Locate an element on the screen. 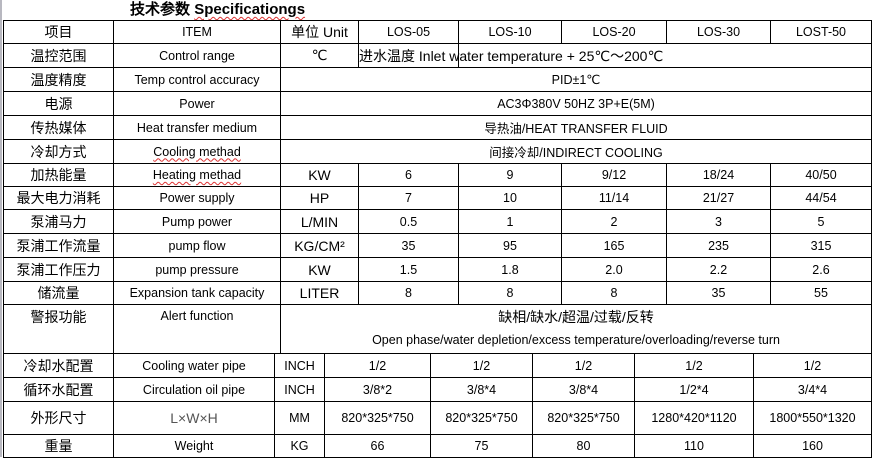 The image size is (873, 458). table-cell: PID±1℃ is located at coordinates (576, 79).